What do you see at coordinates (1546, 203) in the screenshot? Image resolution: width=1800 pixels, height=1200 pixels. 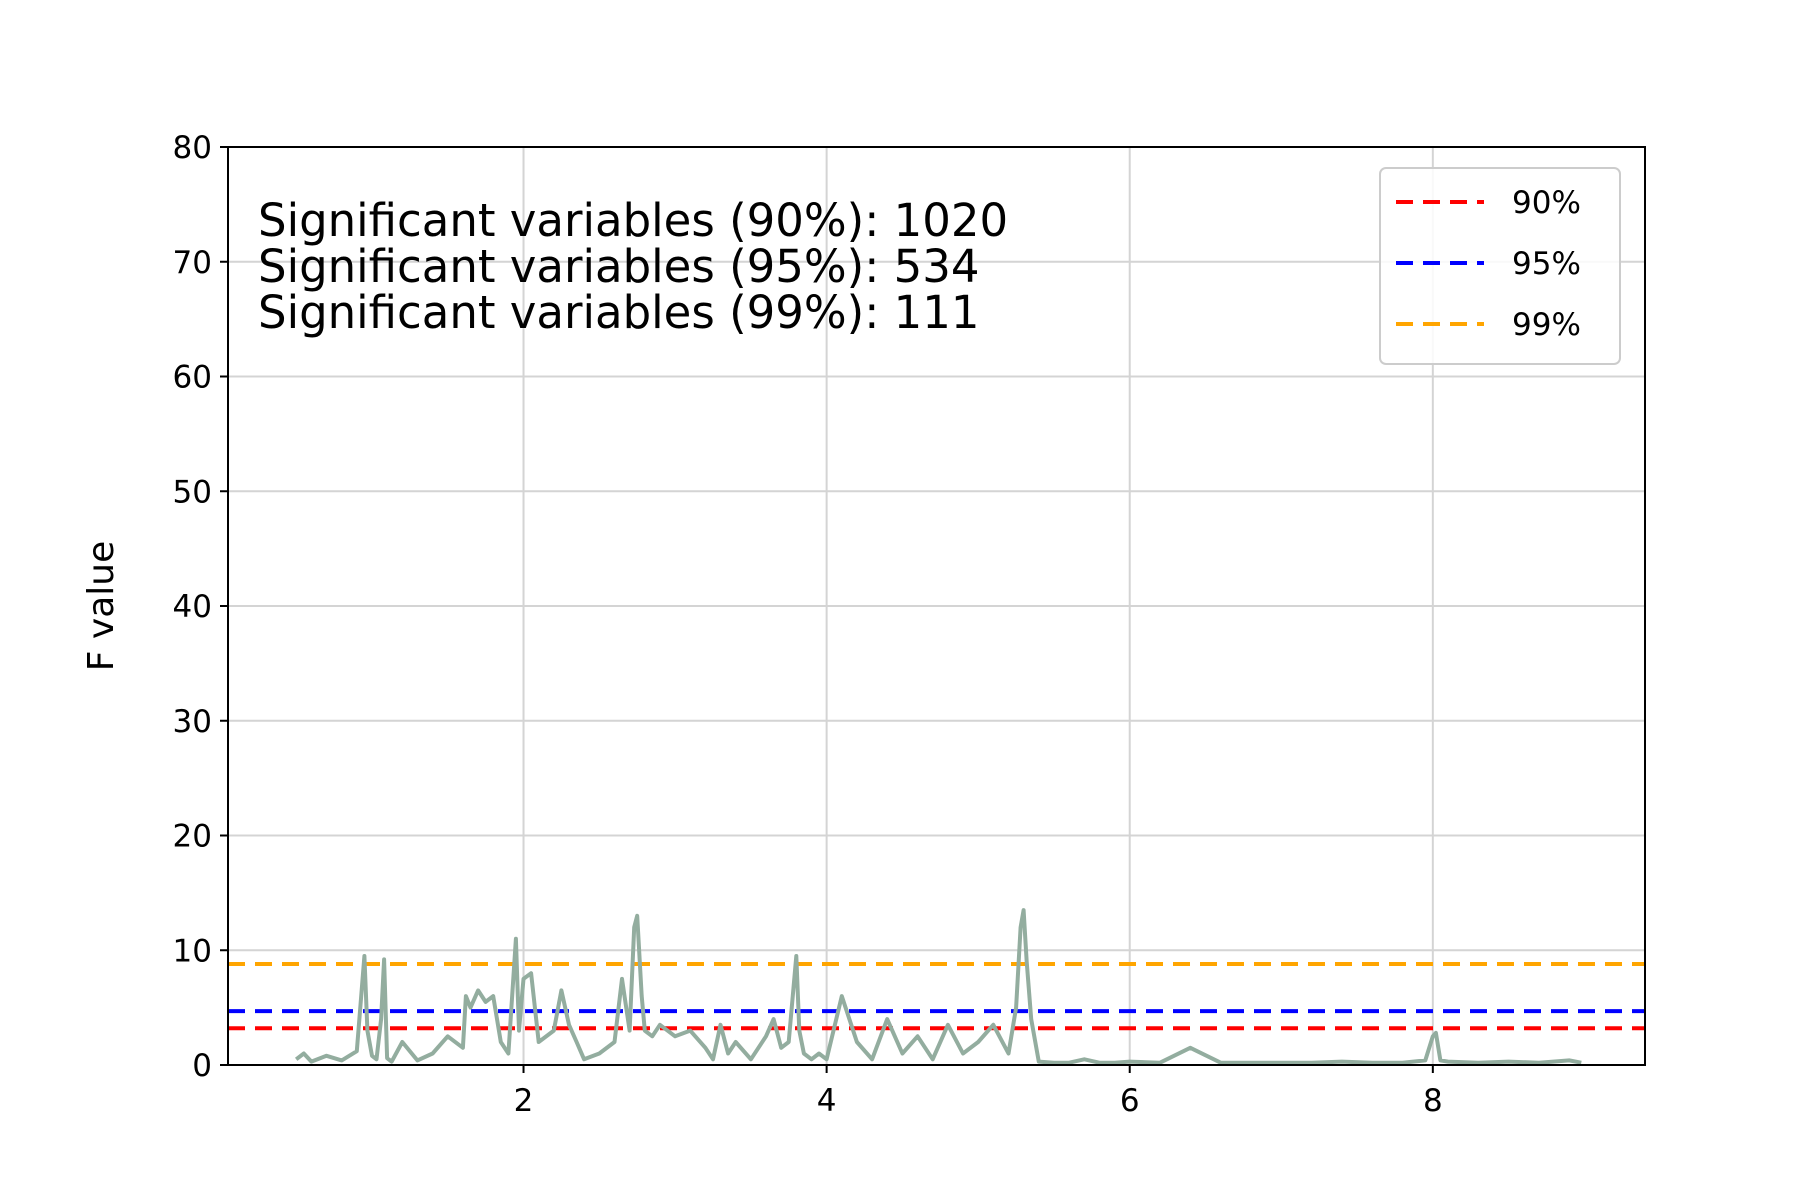 I see `legend-label-90: 90%` at bounding box center [1546, 203].